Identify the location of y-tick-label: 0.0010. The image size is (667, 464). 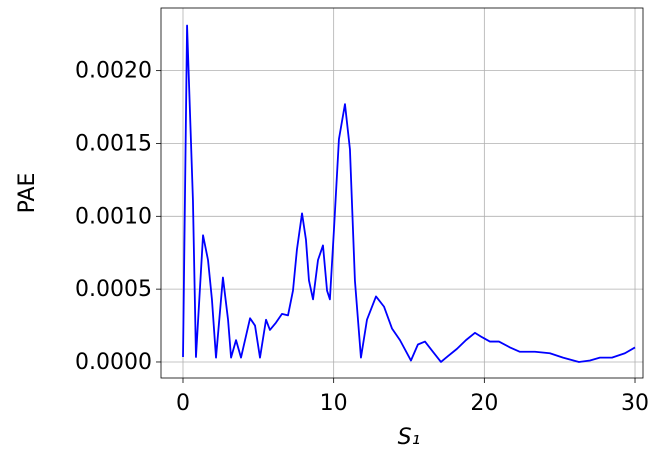
(113, 216).